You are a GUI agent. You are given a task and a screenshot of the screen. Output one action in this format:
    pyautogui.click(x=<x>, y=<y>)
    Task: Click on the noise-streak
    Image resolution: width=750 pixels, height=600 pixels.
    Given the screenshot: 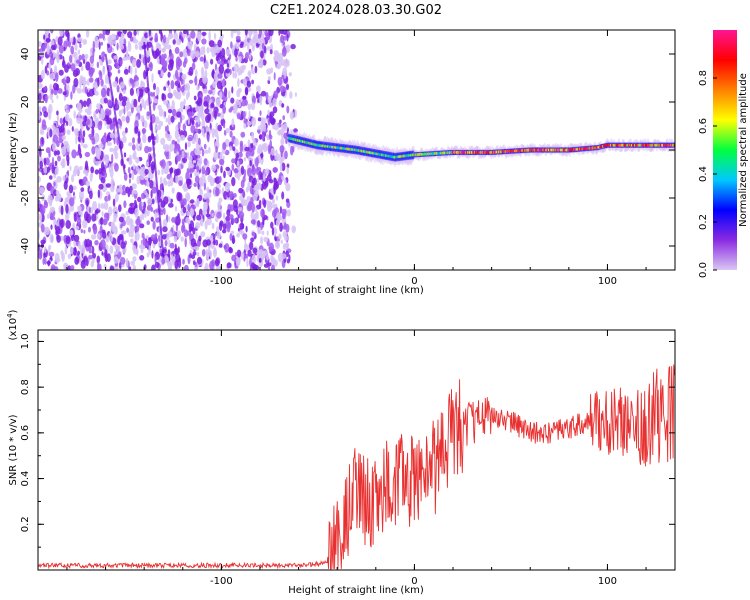 What is the action you would take?
    pyautogui.click(x=115, y=114)
    